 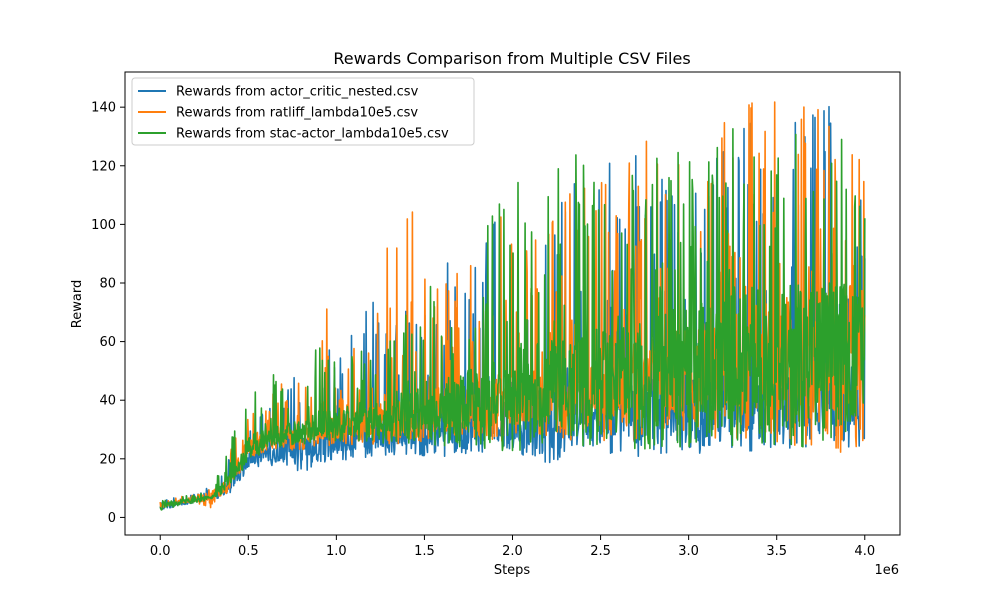 What do you see at coordinates (160, 551) in the screenshot?
I see `x-tick-label: 0.0` at bounding box center [160, 551].